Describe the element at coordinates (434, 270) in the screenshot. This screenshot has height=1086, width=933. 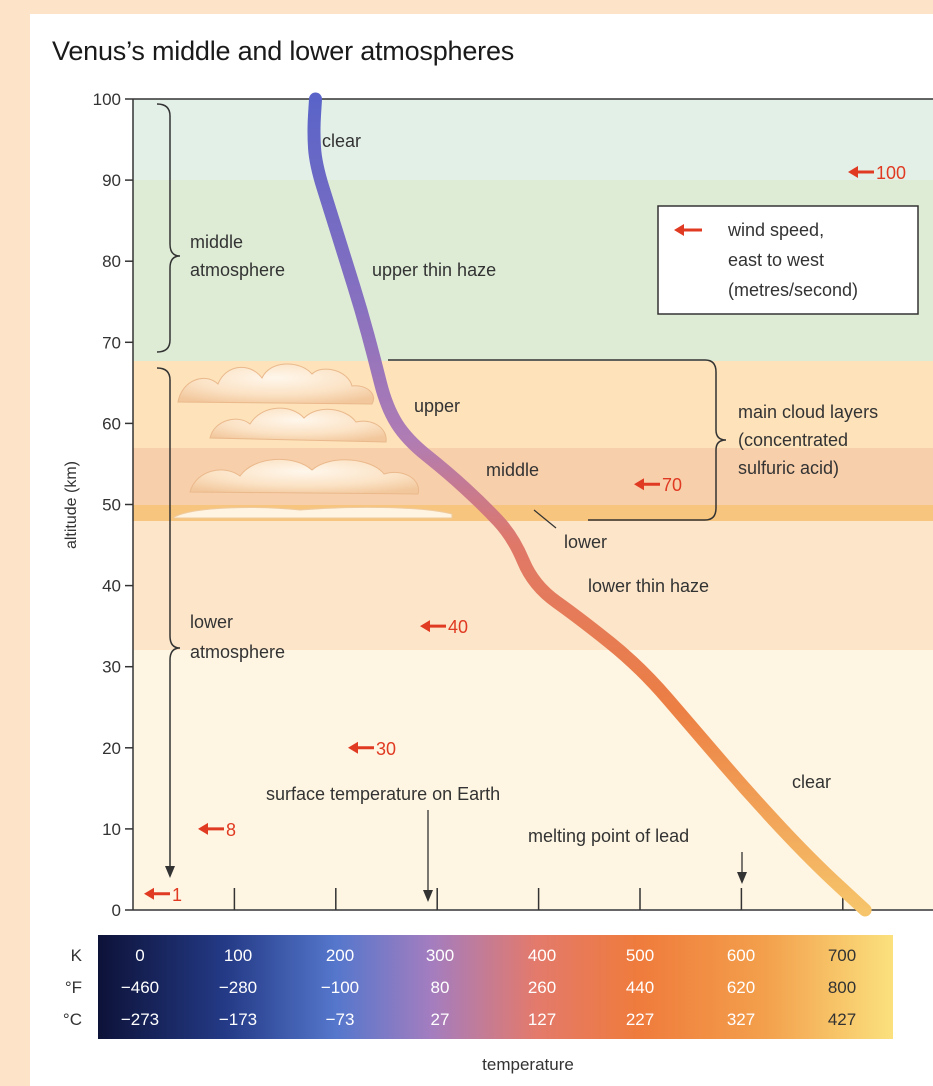
I see `layer-label-upper-thin-haze: upper thin haze` at that location.